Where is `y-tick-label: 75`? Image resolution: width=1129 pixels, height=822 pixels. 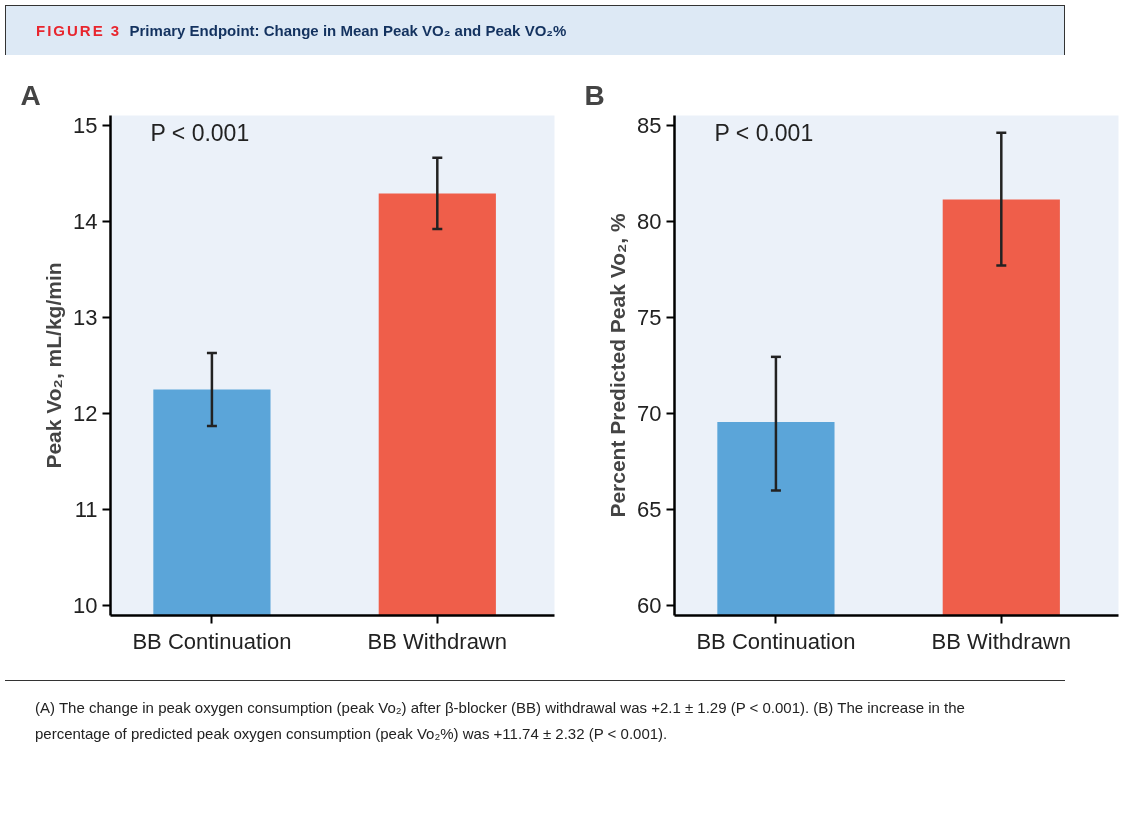
y-tick-label: 75 is located at coordinates (649, 317).